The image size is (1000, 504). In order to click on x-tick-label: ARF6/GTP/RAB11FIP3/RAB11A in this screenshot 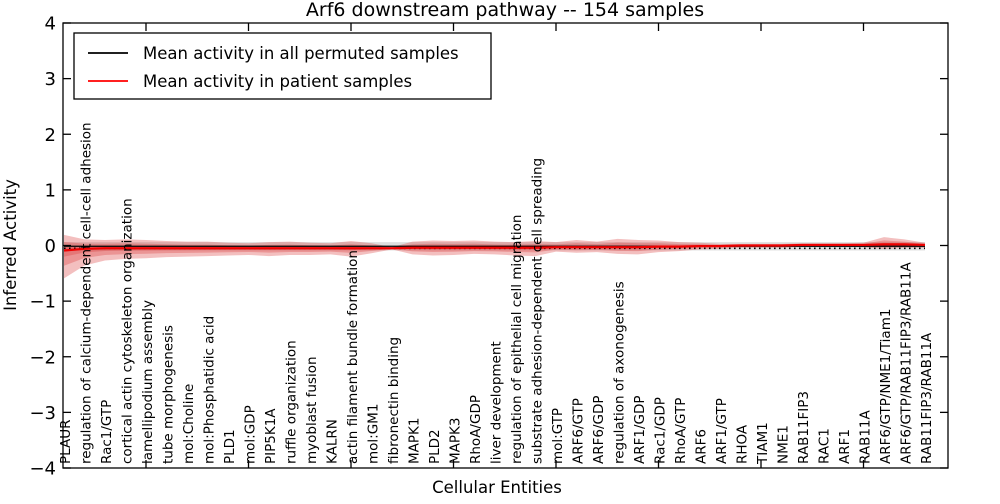, I will do `click(907, 363)`.